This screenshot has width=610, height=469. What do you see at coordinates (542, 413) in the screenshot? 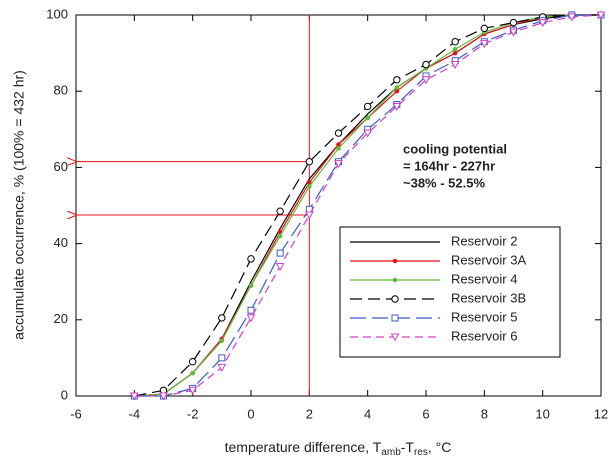
I see `x-tick-label: 10` at bounding box center [542, 413].